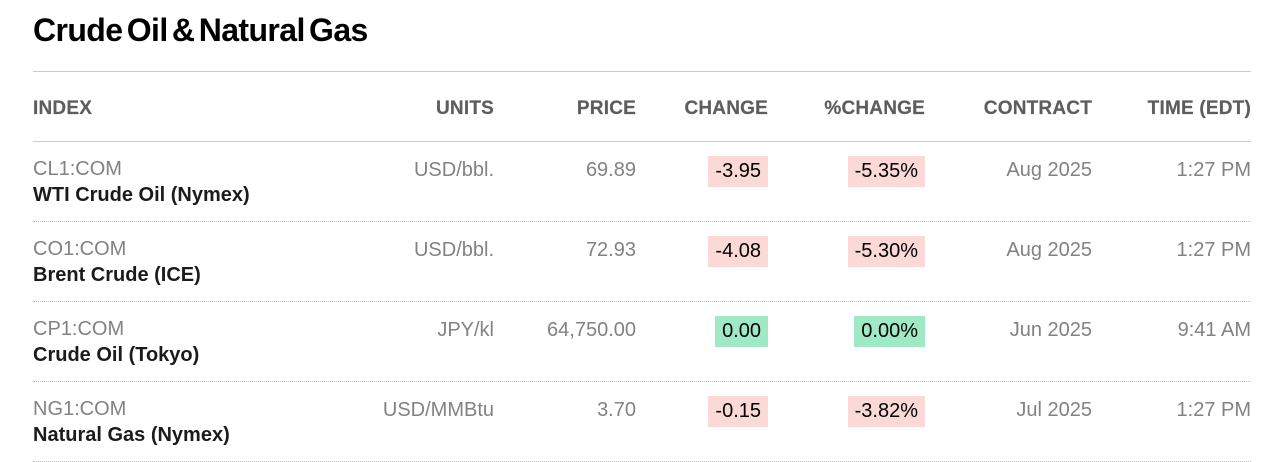 This screenshot has width=1280, height=462. What do you see at coordinates (591, 329) in the screenshot?
I see `price-cell: 64,750.00` at bounding box center [591, 329].